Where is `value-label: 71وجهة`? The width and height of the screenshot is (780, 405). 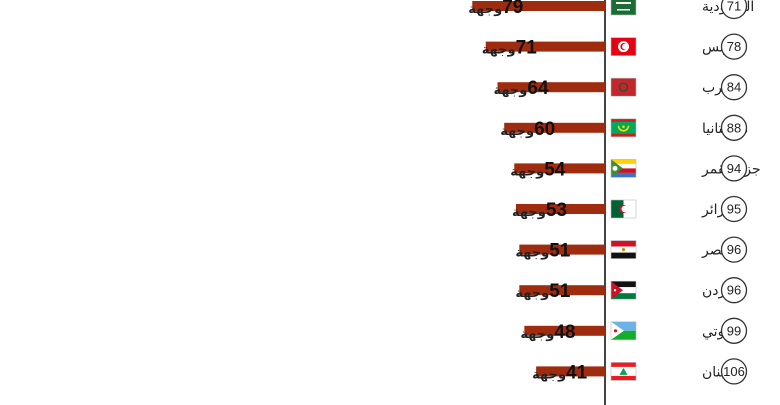 value-label: 71وجهة is located at coordinates (509, 48).